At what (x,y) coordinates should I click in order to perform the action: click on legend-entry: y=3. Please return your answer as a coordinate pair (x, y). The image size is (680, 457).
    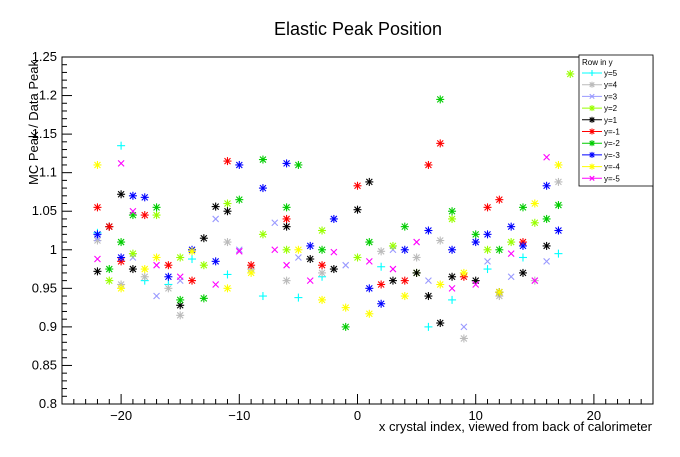
    Looking at the image, I should click on (600, 96).